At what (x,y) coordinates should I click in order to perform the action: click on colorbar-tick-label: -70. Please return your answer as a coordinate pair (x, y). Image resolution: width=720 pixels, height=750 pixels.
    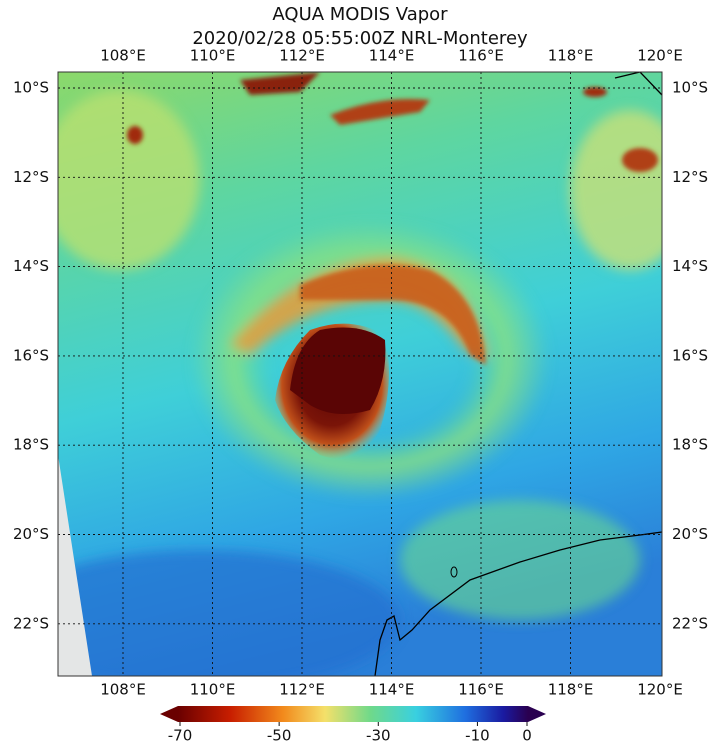
    Looking at the image, I should click on (180, 736).